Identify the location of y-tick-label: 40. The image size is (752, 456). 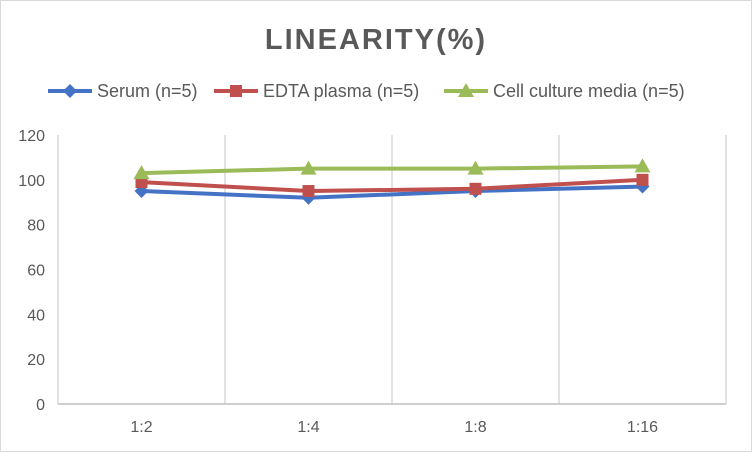
(36, 315).